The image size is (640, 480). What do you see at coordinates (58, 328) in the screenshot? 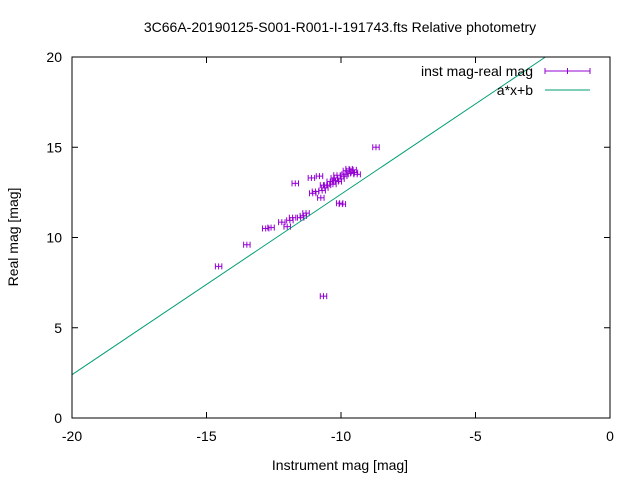
I see `y-tick-label: 5` at bounding box center [58, 328].